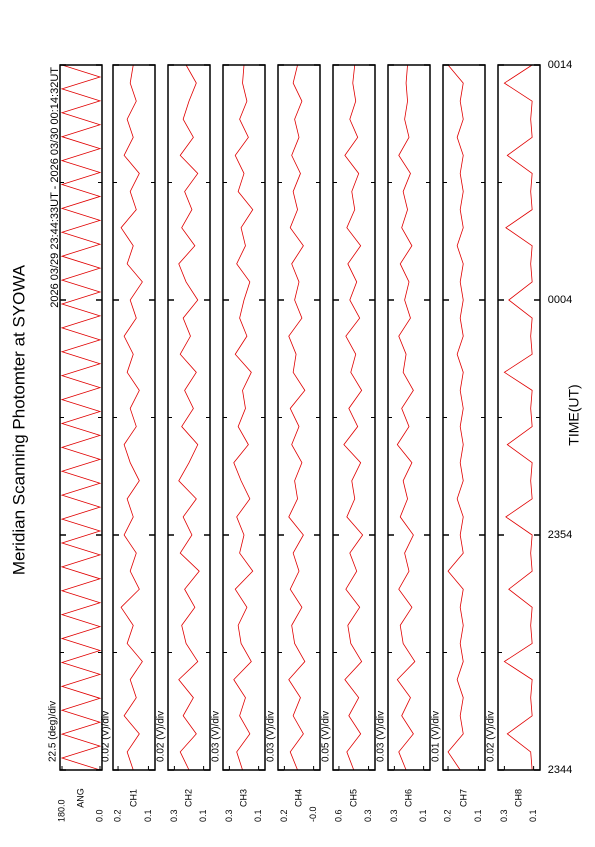 The image size is (595, 847). Describe the element at coordinates (560, 770) in the screenshot. I see `x-tick-label: 2344` at that location.